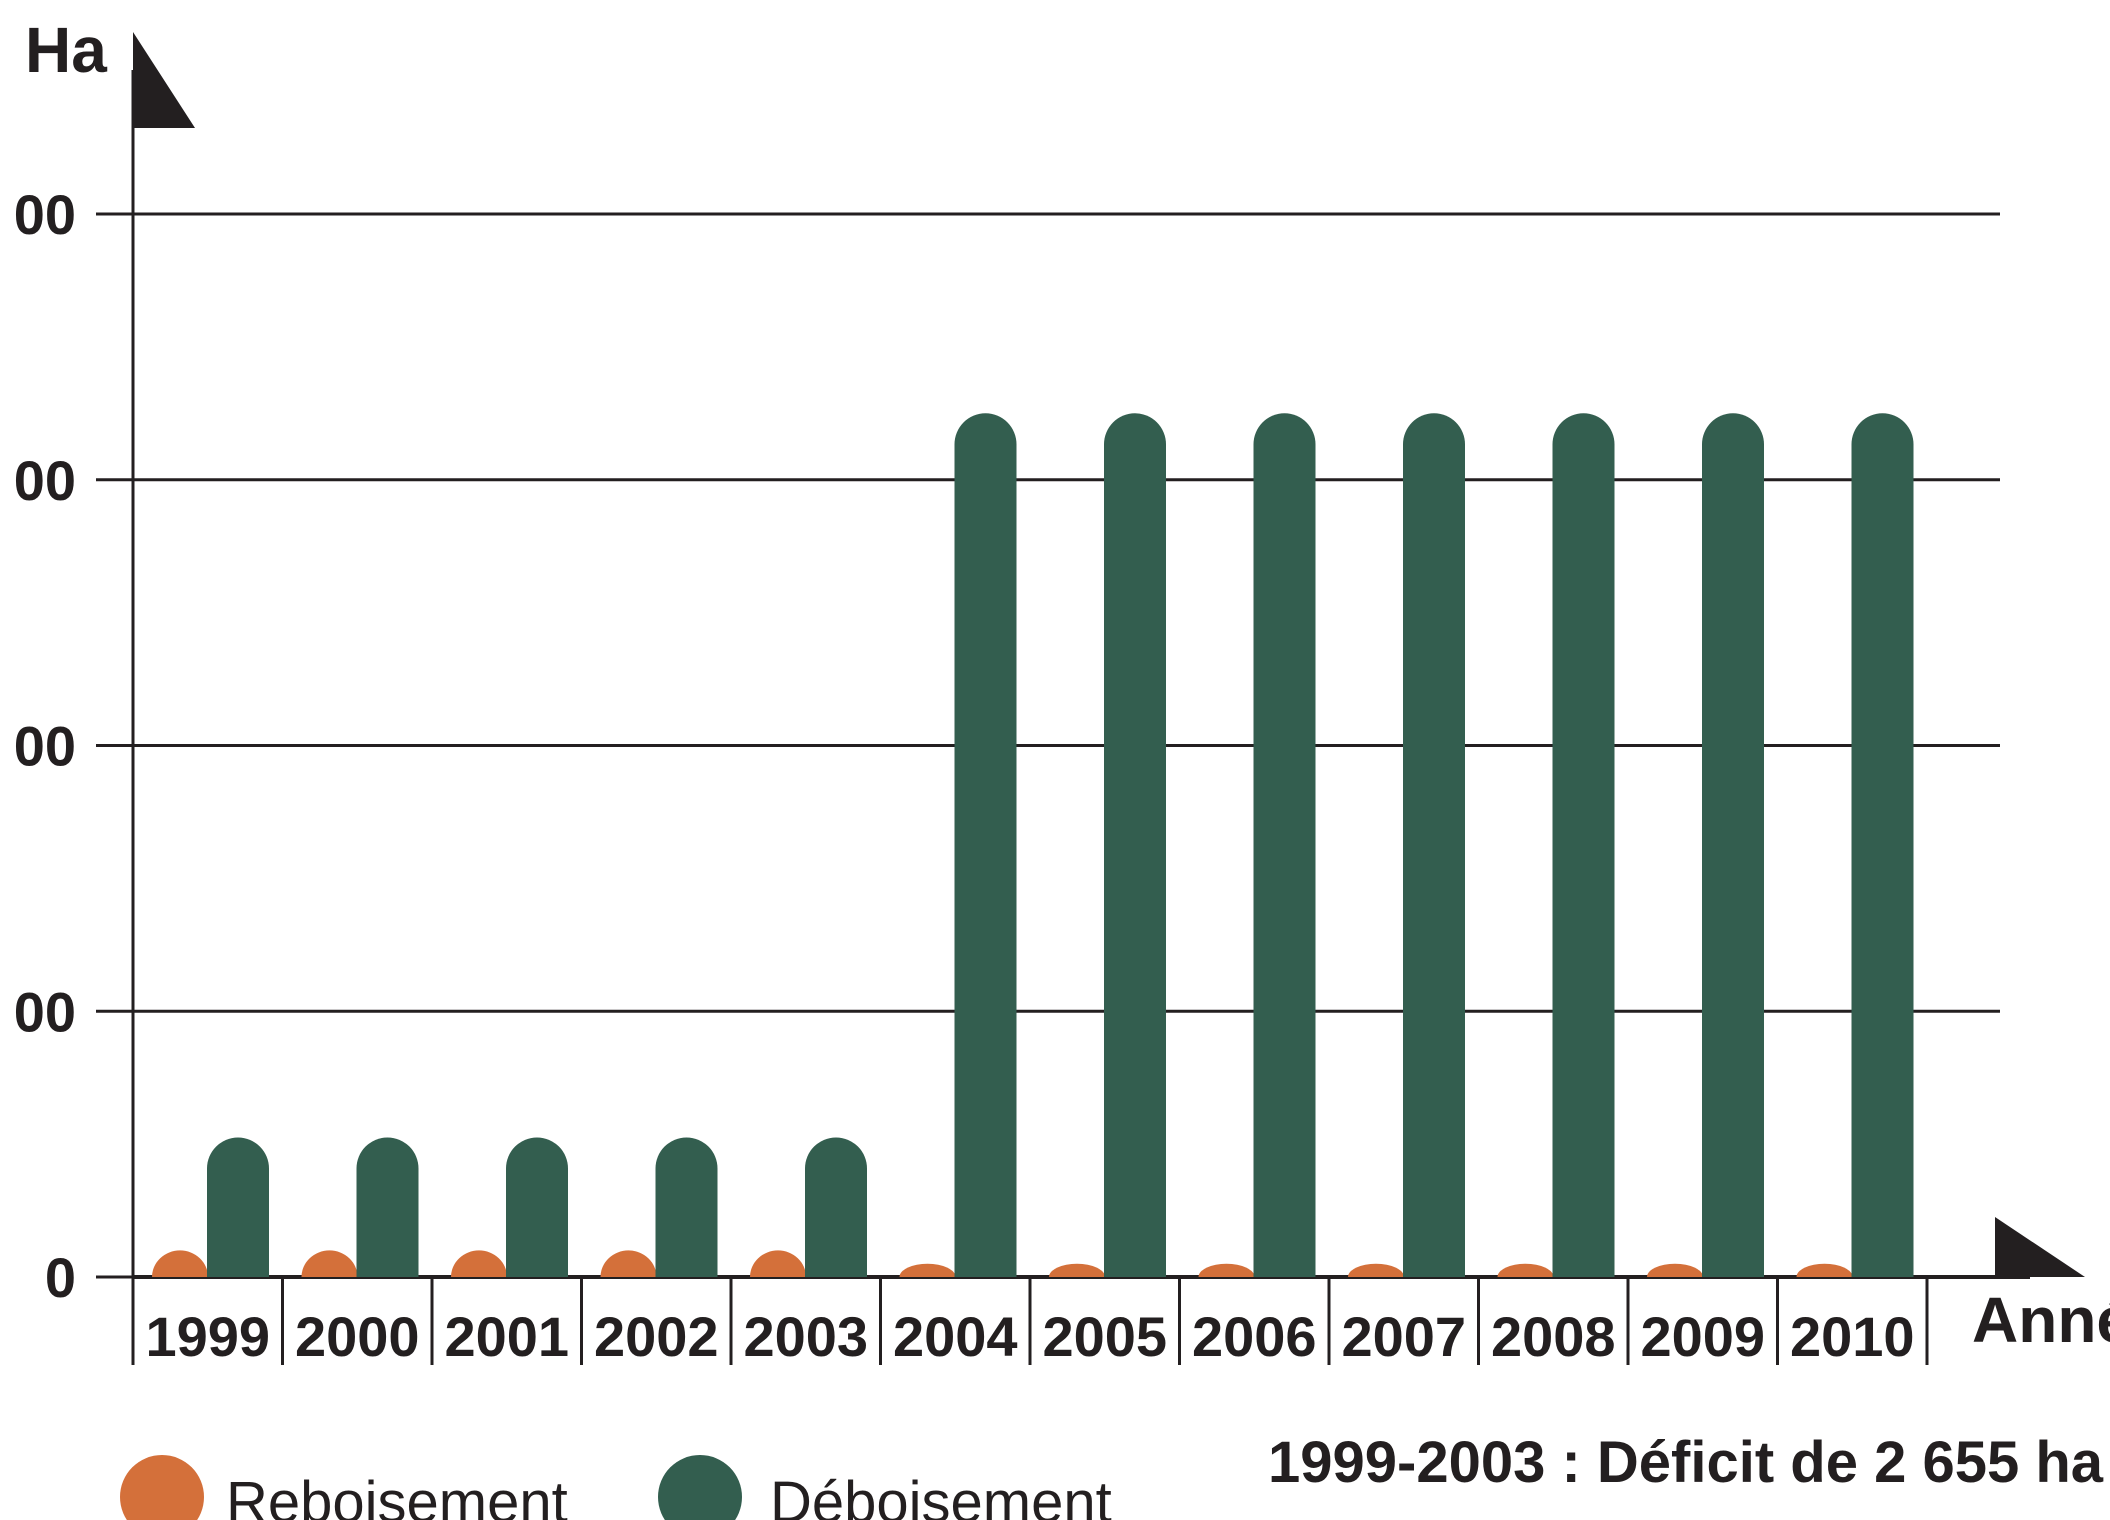  What do you see at coordinates (1104, 1336) in the screenshot?
I see `x-tick-label: 2005` at bounding box center [1104, 1336].